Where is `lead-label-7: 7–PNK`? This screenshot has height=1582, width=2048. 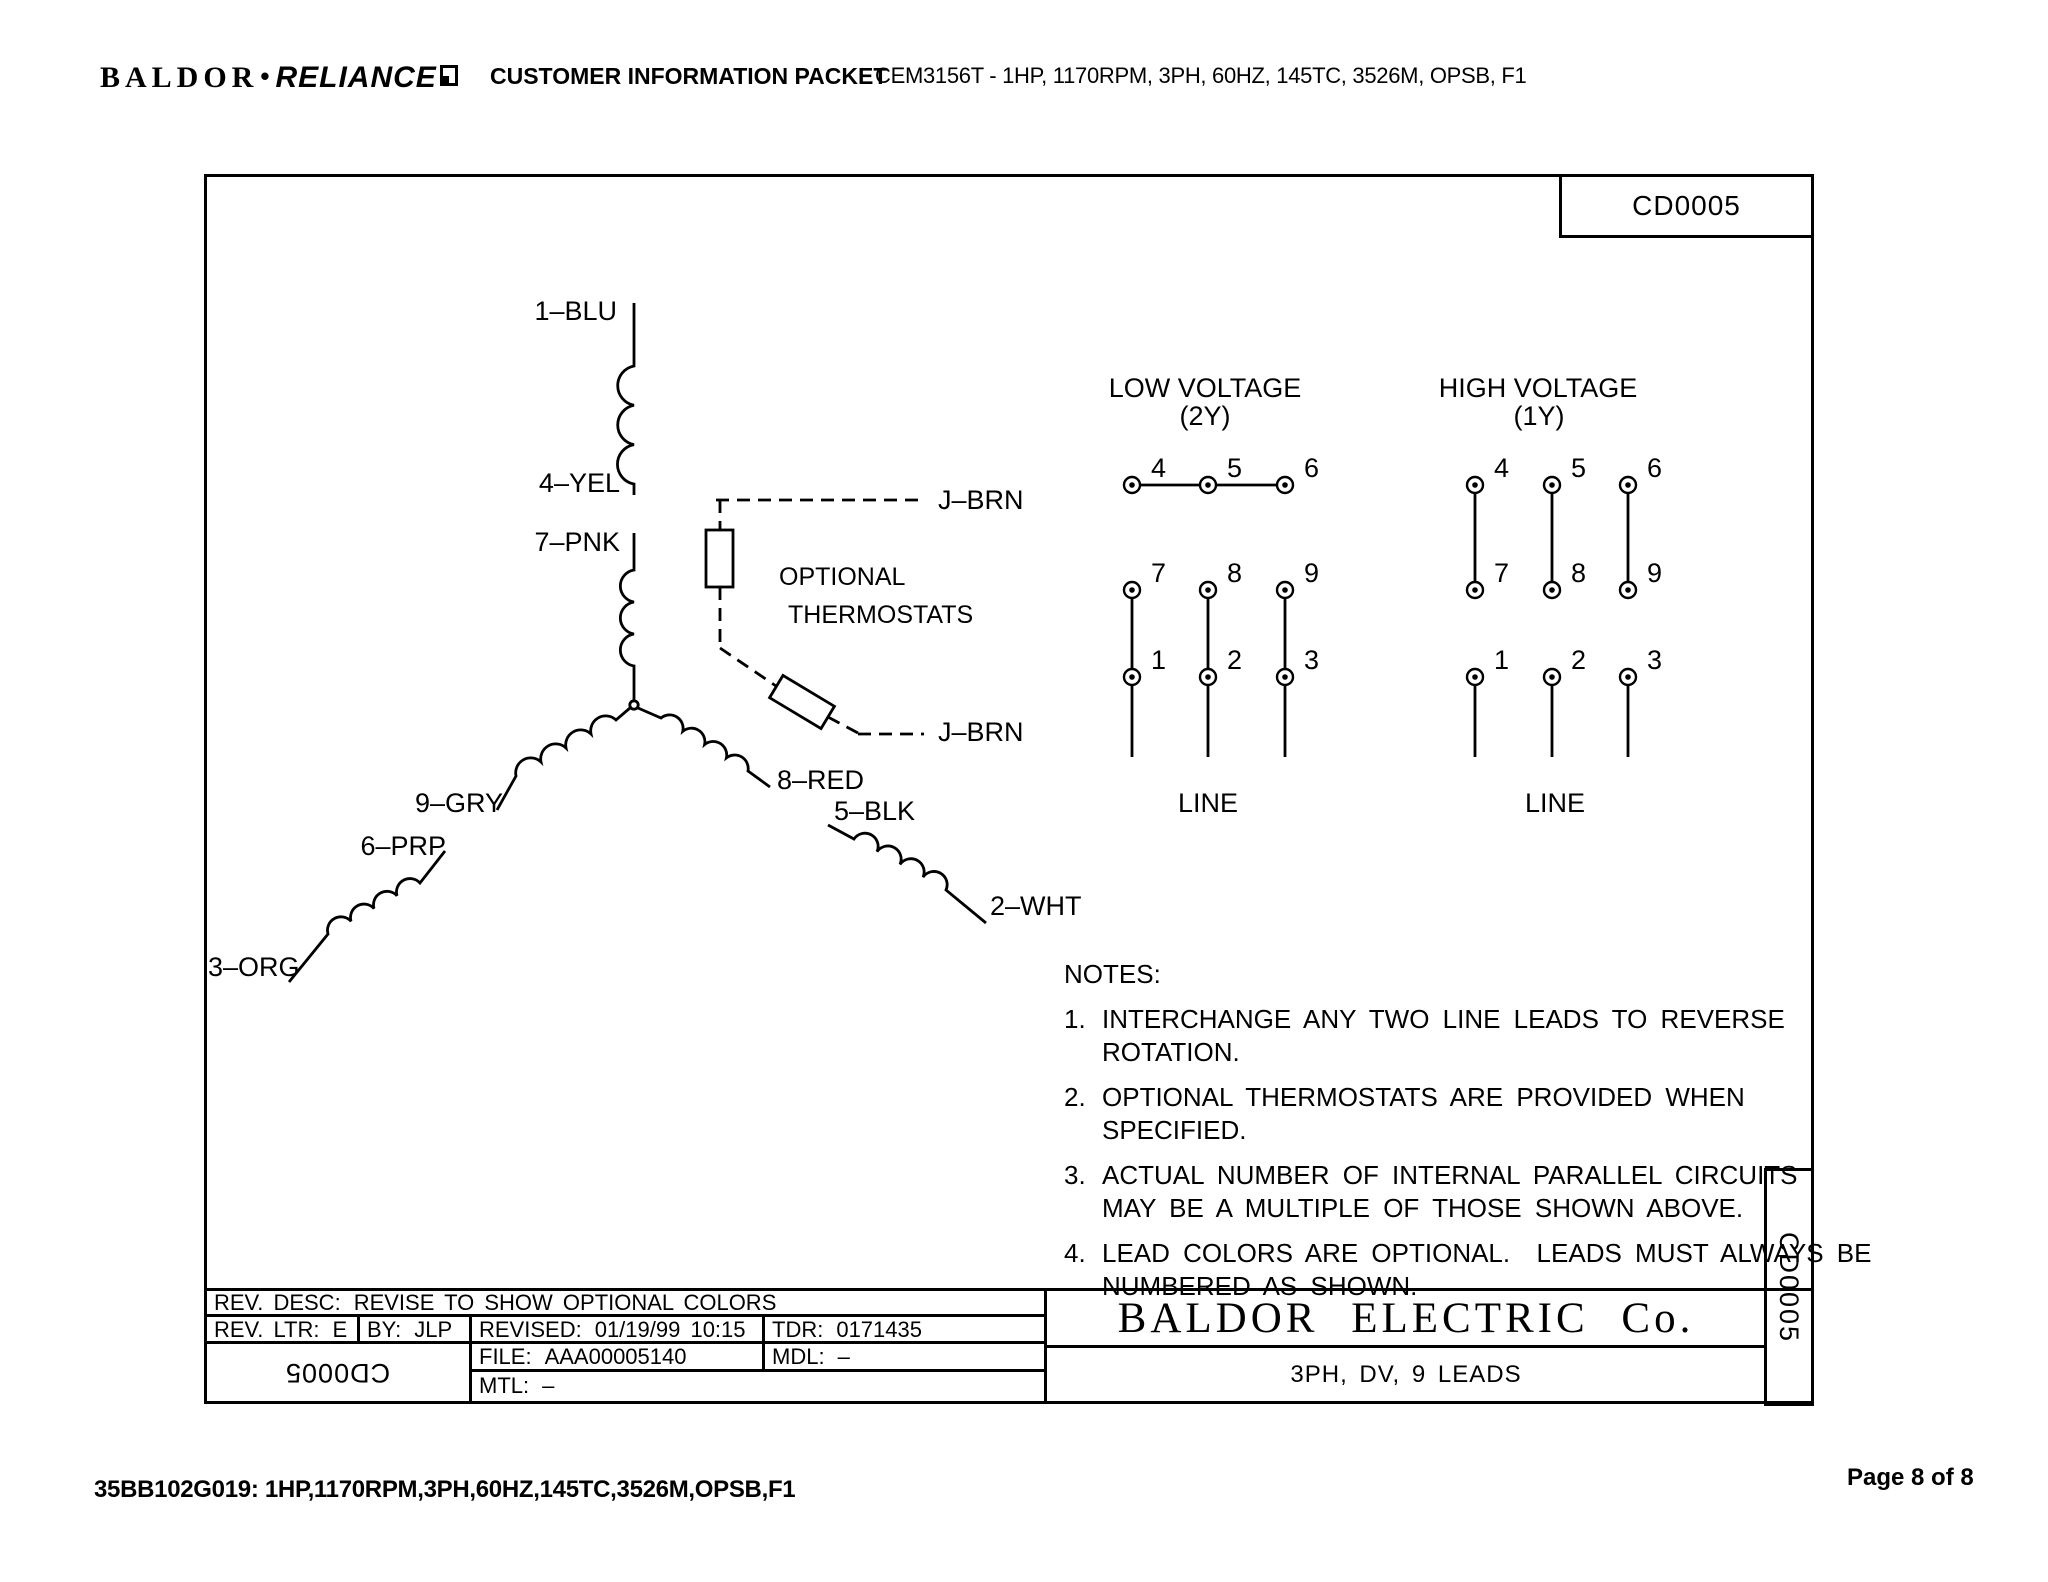
lead-label-7: 7–PNK is located at coordinates (577, 542).